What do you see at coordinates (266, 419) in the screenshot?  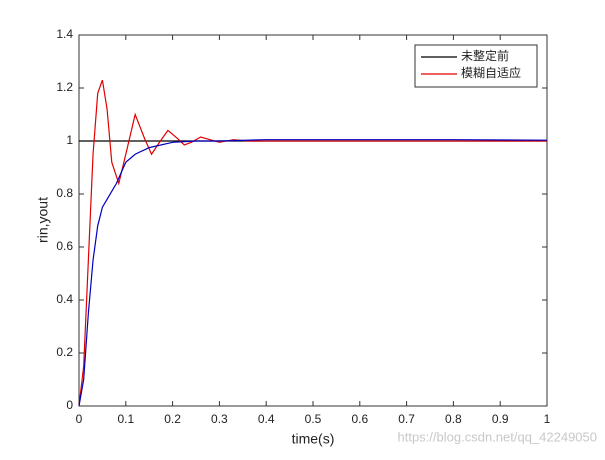 I see `x-tick-label: 0.4` at bounding box center [266, 419].